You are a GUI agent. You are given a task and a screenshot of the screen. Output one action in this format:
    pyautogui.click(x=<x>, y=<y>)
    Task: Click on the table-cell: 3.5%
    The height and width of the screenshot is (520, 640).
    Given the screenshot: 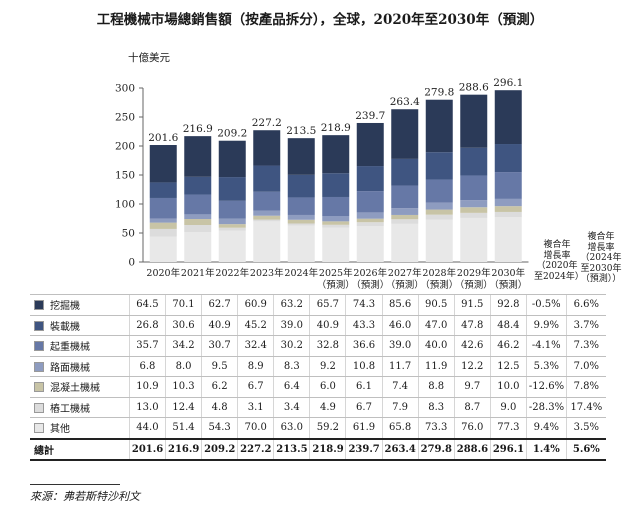 What is the action you would take?
    pyautogui.click(x=585, y=428)
    